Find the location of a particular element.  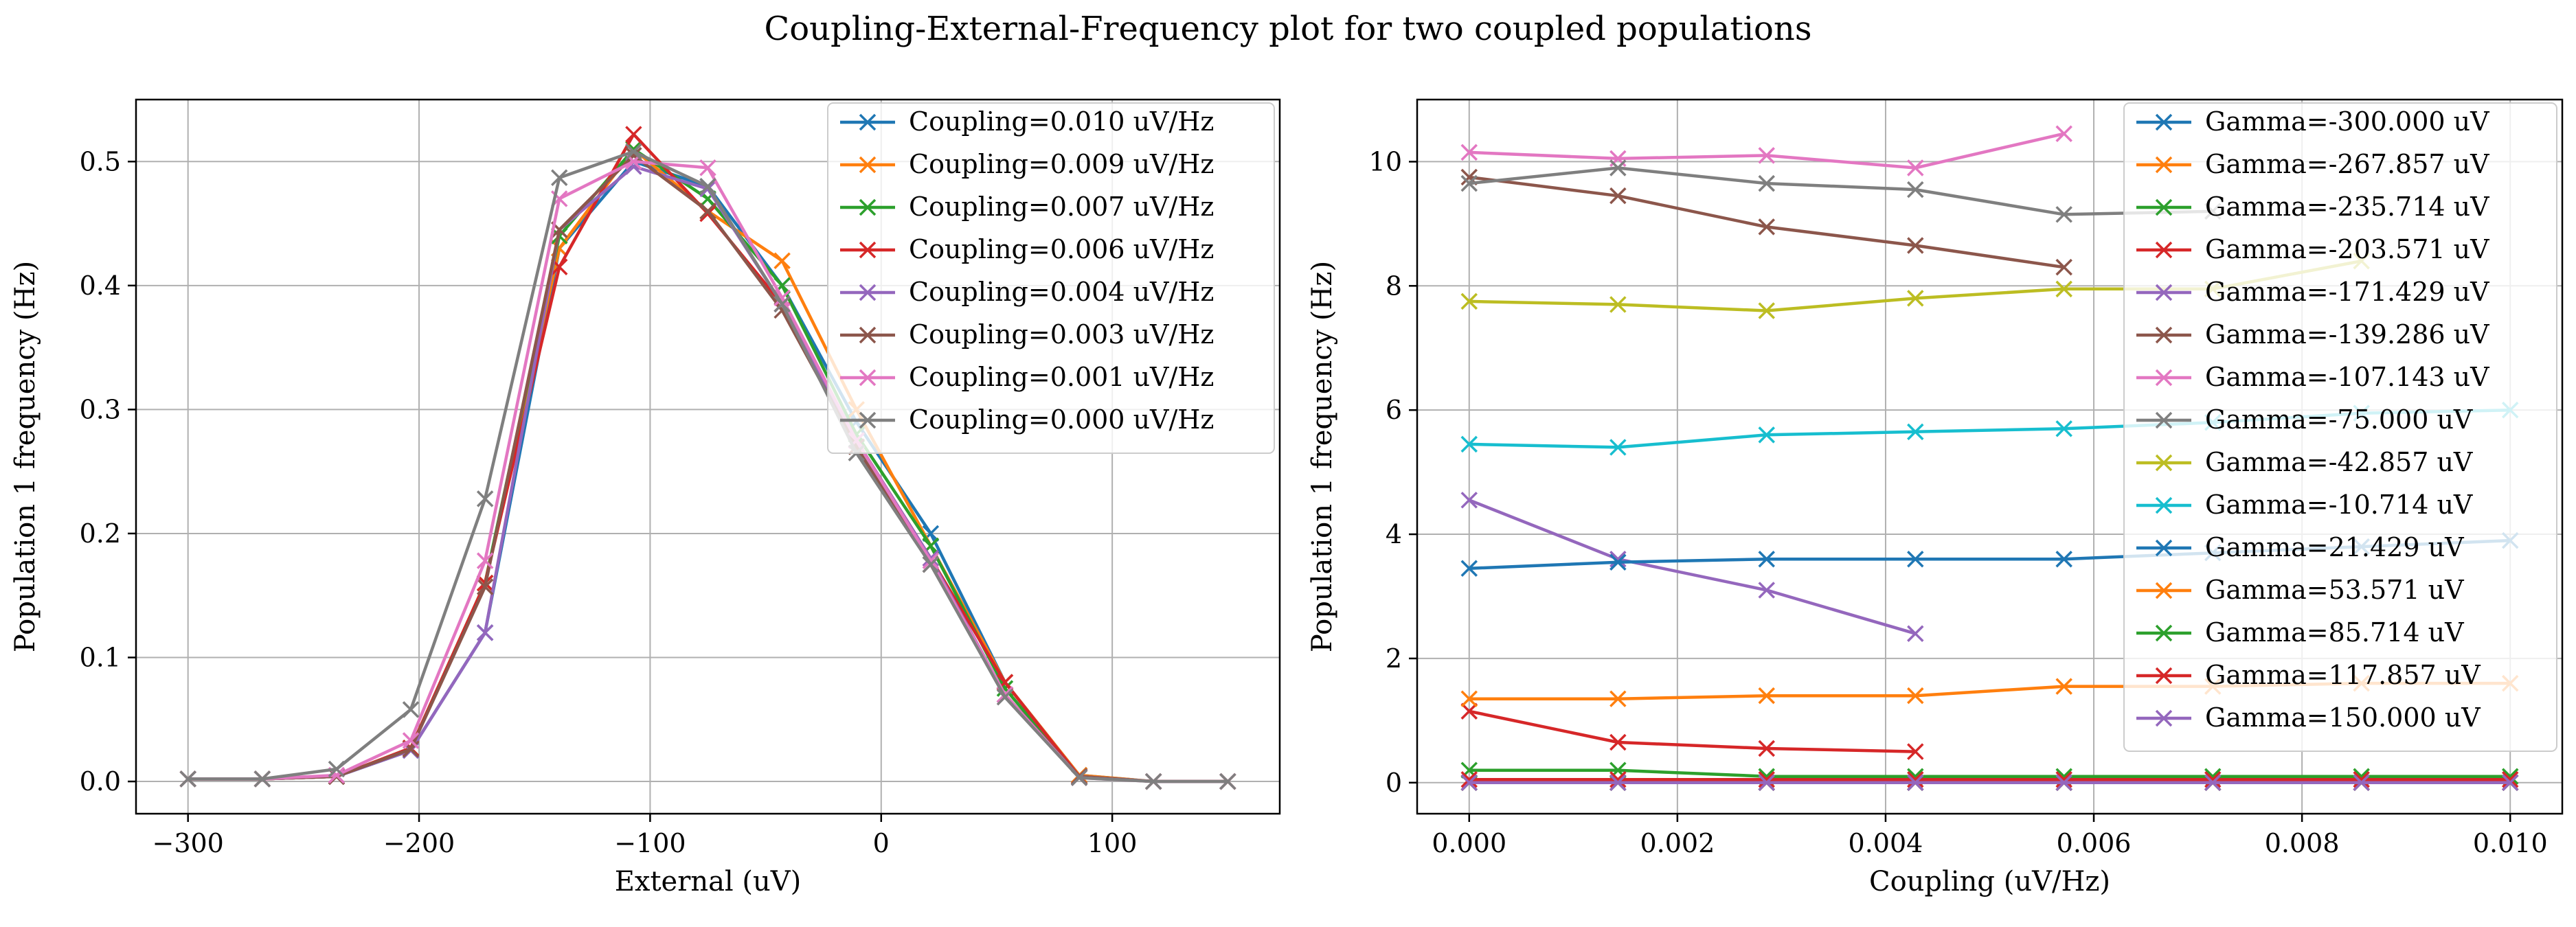

chart1-legend-entry-11: Gamma=53.571 uV is located at coordinates (2300, 590).